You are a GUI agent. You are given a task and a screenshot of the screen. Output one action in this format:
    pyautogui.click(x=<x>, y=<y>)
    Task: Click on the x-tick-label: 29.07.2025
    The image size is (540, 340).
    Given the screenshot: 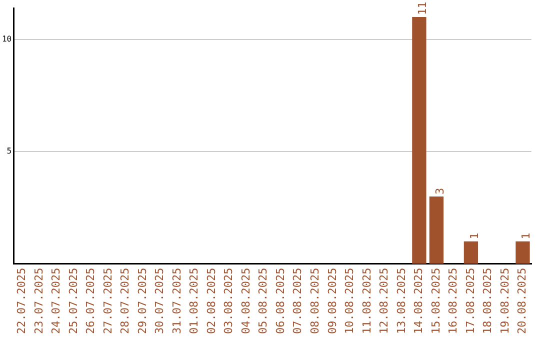 What is the action you would take?
    pyautogui.click(x=142, y=301)
    